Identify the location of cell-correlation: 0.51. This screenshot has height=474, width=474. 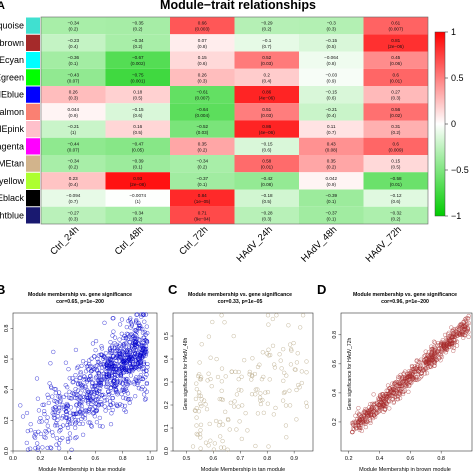
(266, 109).